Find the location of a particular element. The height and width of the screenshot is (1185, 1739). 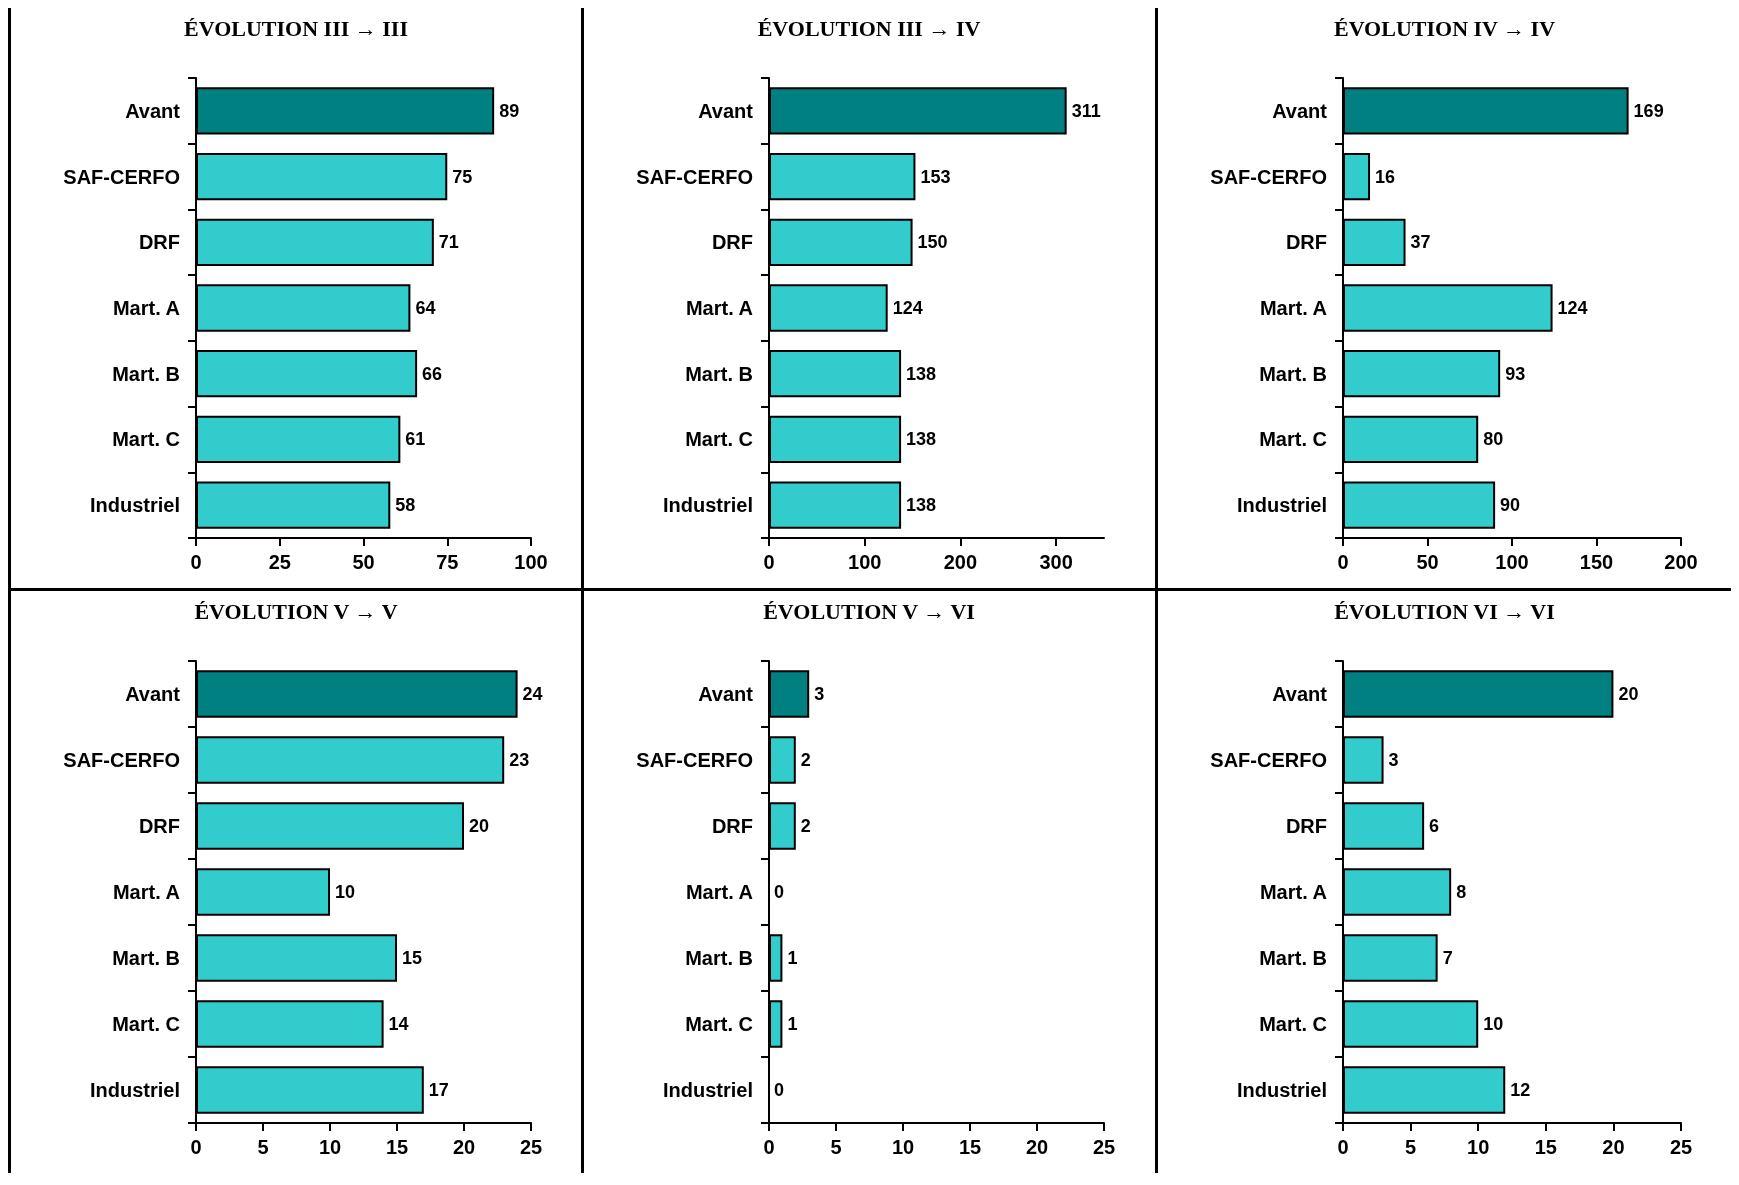

data-label: 23 is located at coordinates (519, 760).